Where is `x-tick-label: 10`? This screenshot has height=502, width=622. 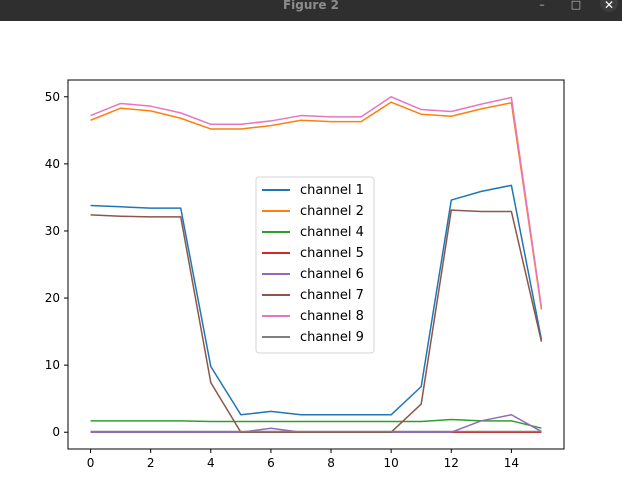 x-tick-label: 10 is located at coordinates (391, 463).